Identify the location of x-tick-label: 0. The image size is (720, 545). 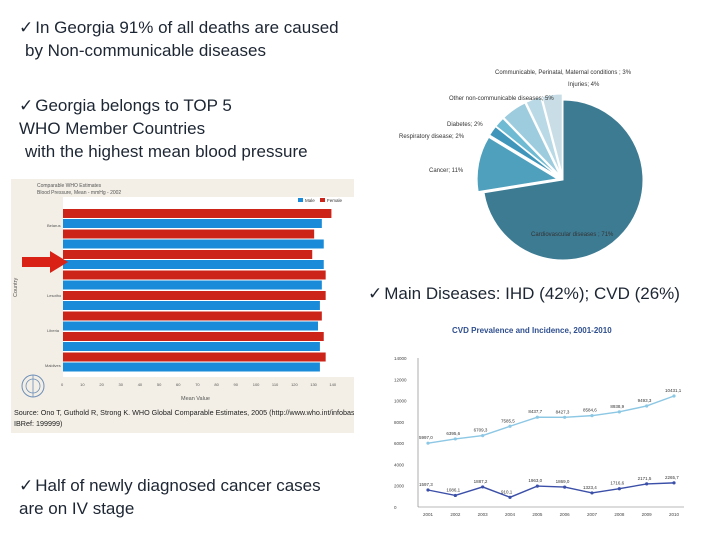
(62, 384).